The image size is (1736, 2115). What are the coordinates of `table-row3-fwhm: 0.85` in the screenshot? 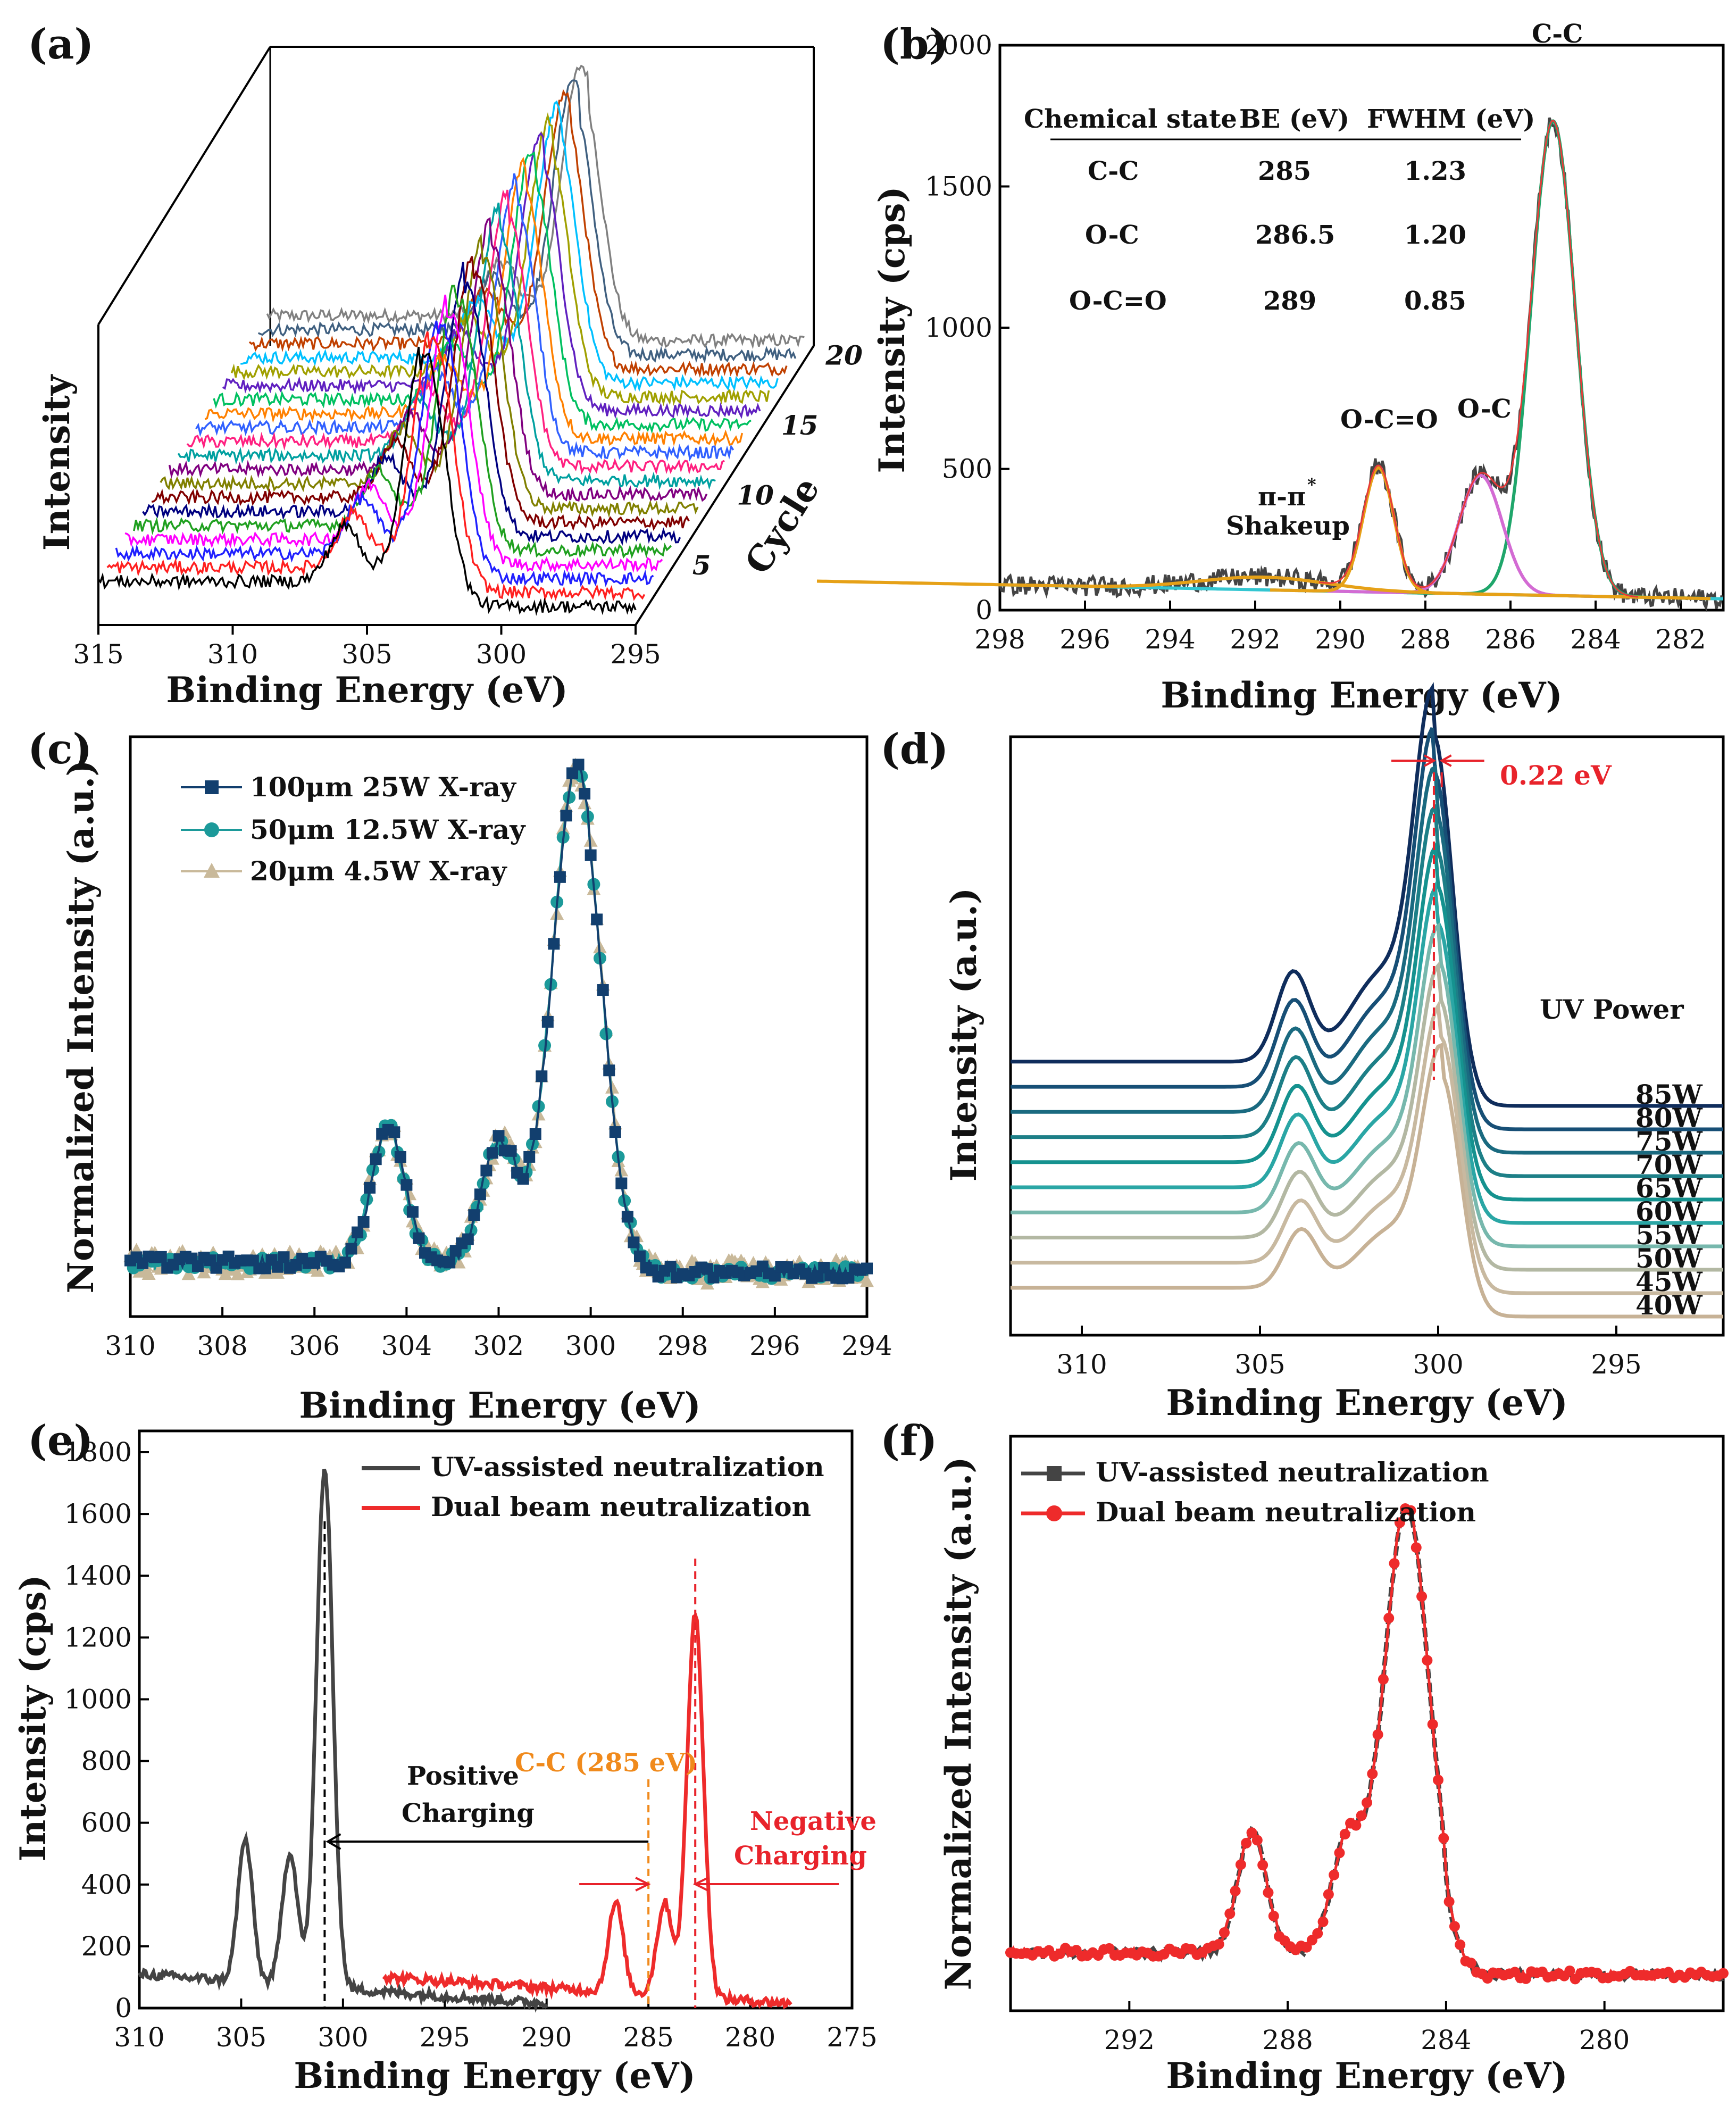 It's located at (1435, 301).